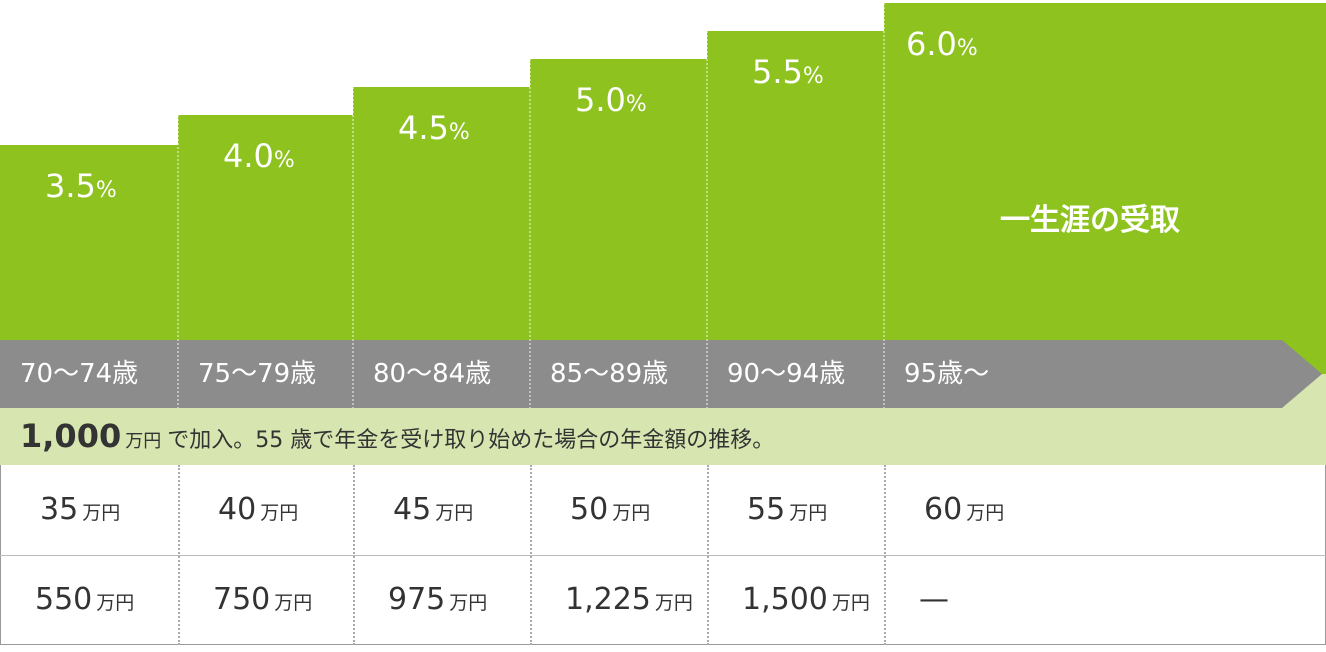 Image resolution: width=1326 pixels, height=652 pixels. Describe the element at coordinates (608, 599) in the screenshot. I see `total-value: 1,225` at that location.